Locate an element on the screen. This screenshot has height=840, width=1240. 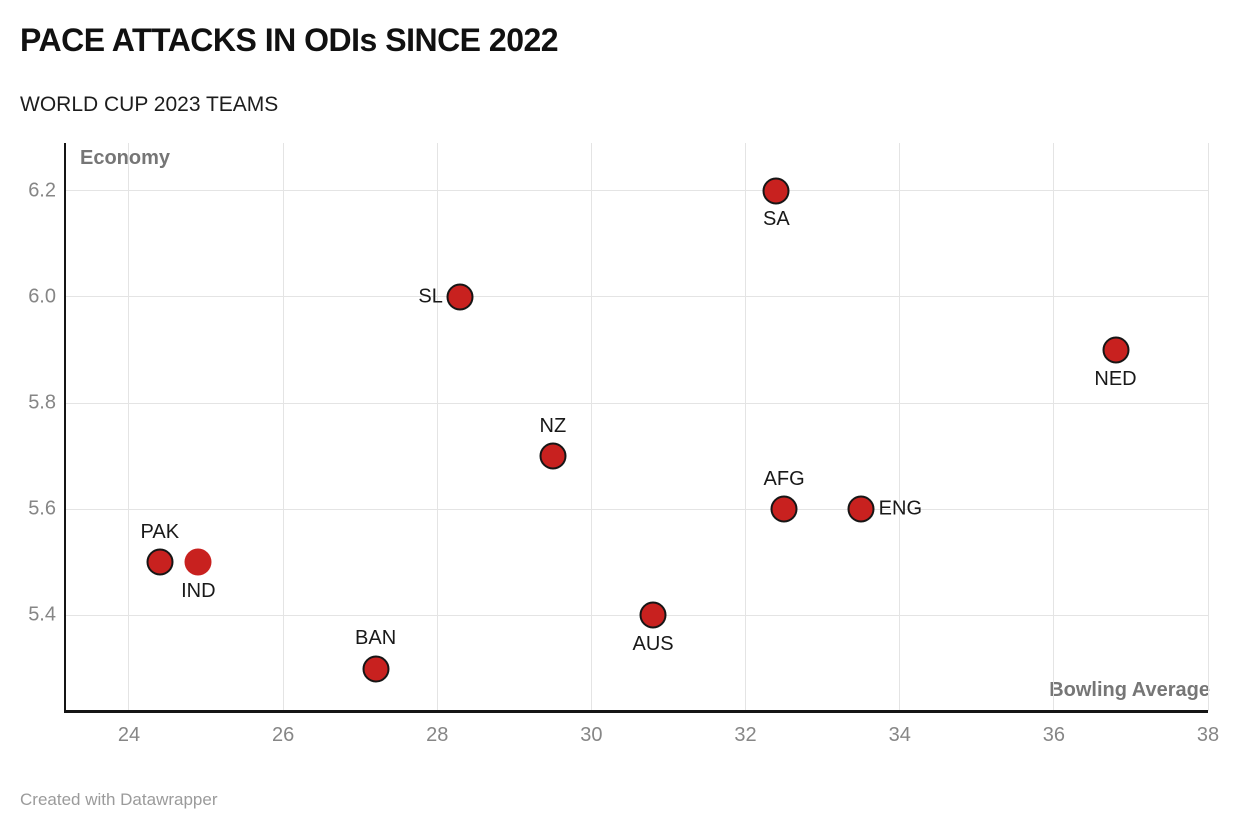
y-axis-line is located at coordinates (65, 428).